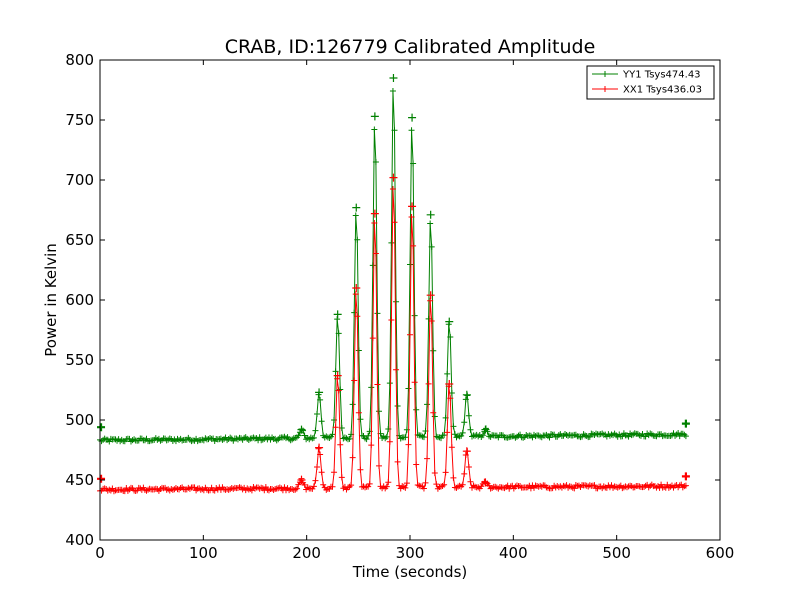 Image resolution: width=800 pixels, height=600 pixels. I want to click on y-tick-label: 750, so click(79, 120).